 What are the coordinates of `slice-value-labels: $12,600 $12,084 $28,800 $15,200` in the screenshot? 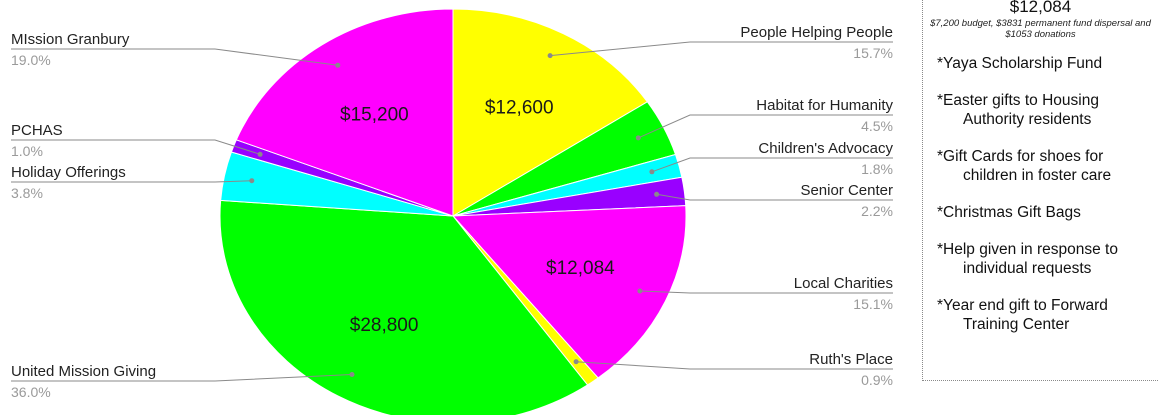 It's located at (477, 217).